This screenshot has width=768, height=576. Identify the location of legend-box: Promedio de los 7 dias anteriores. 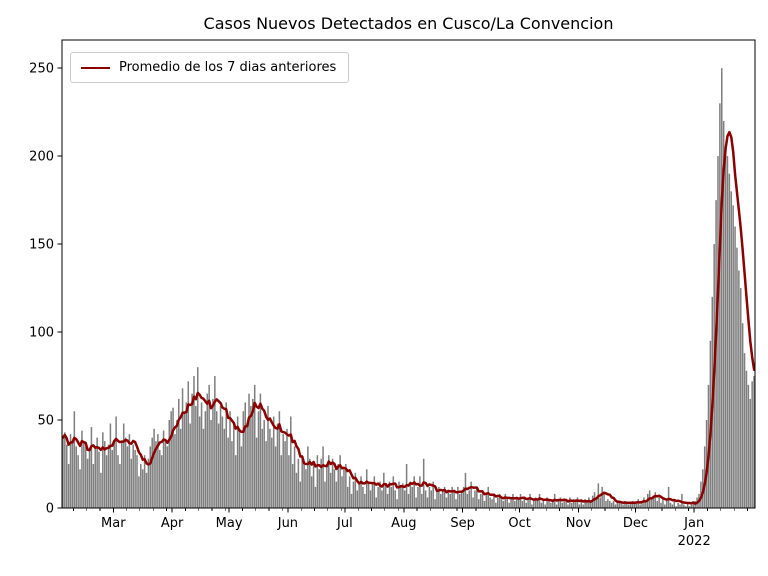
(210, 67).